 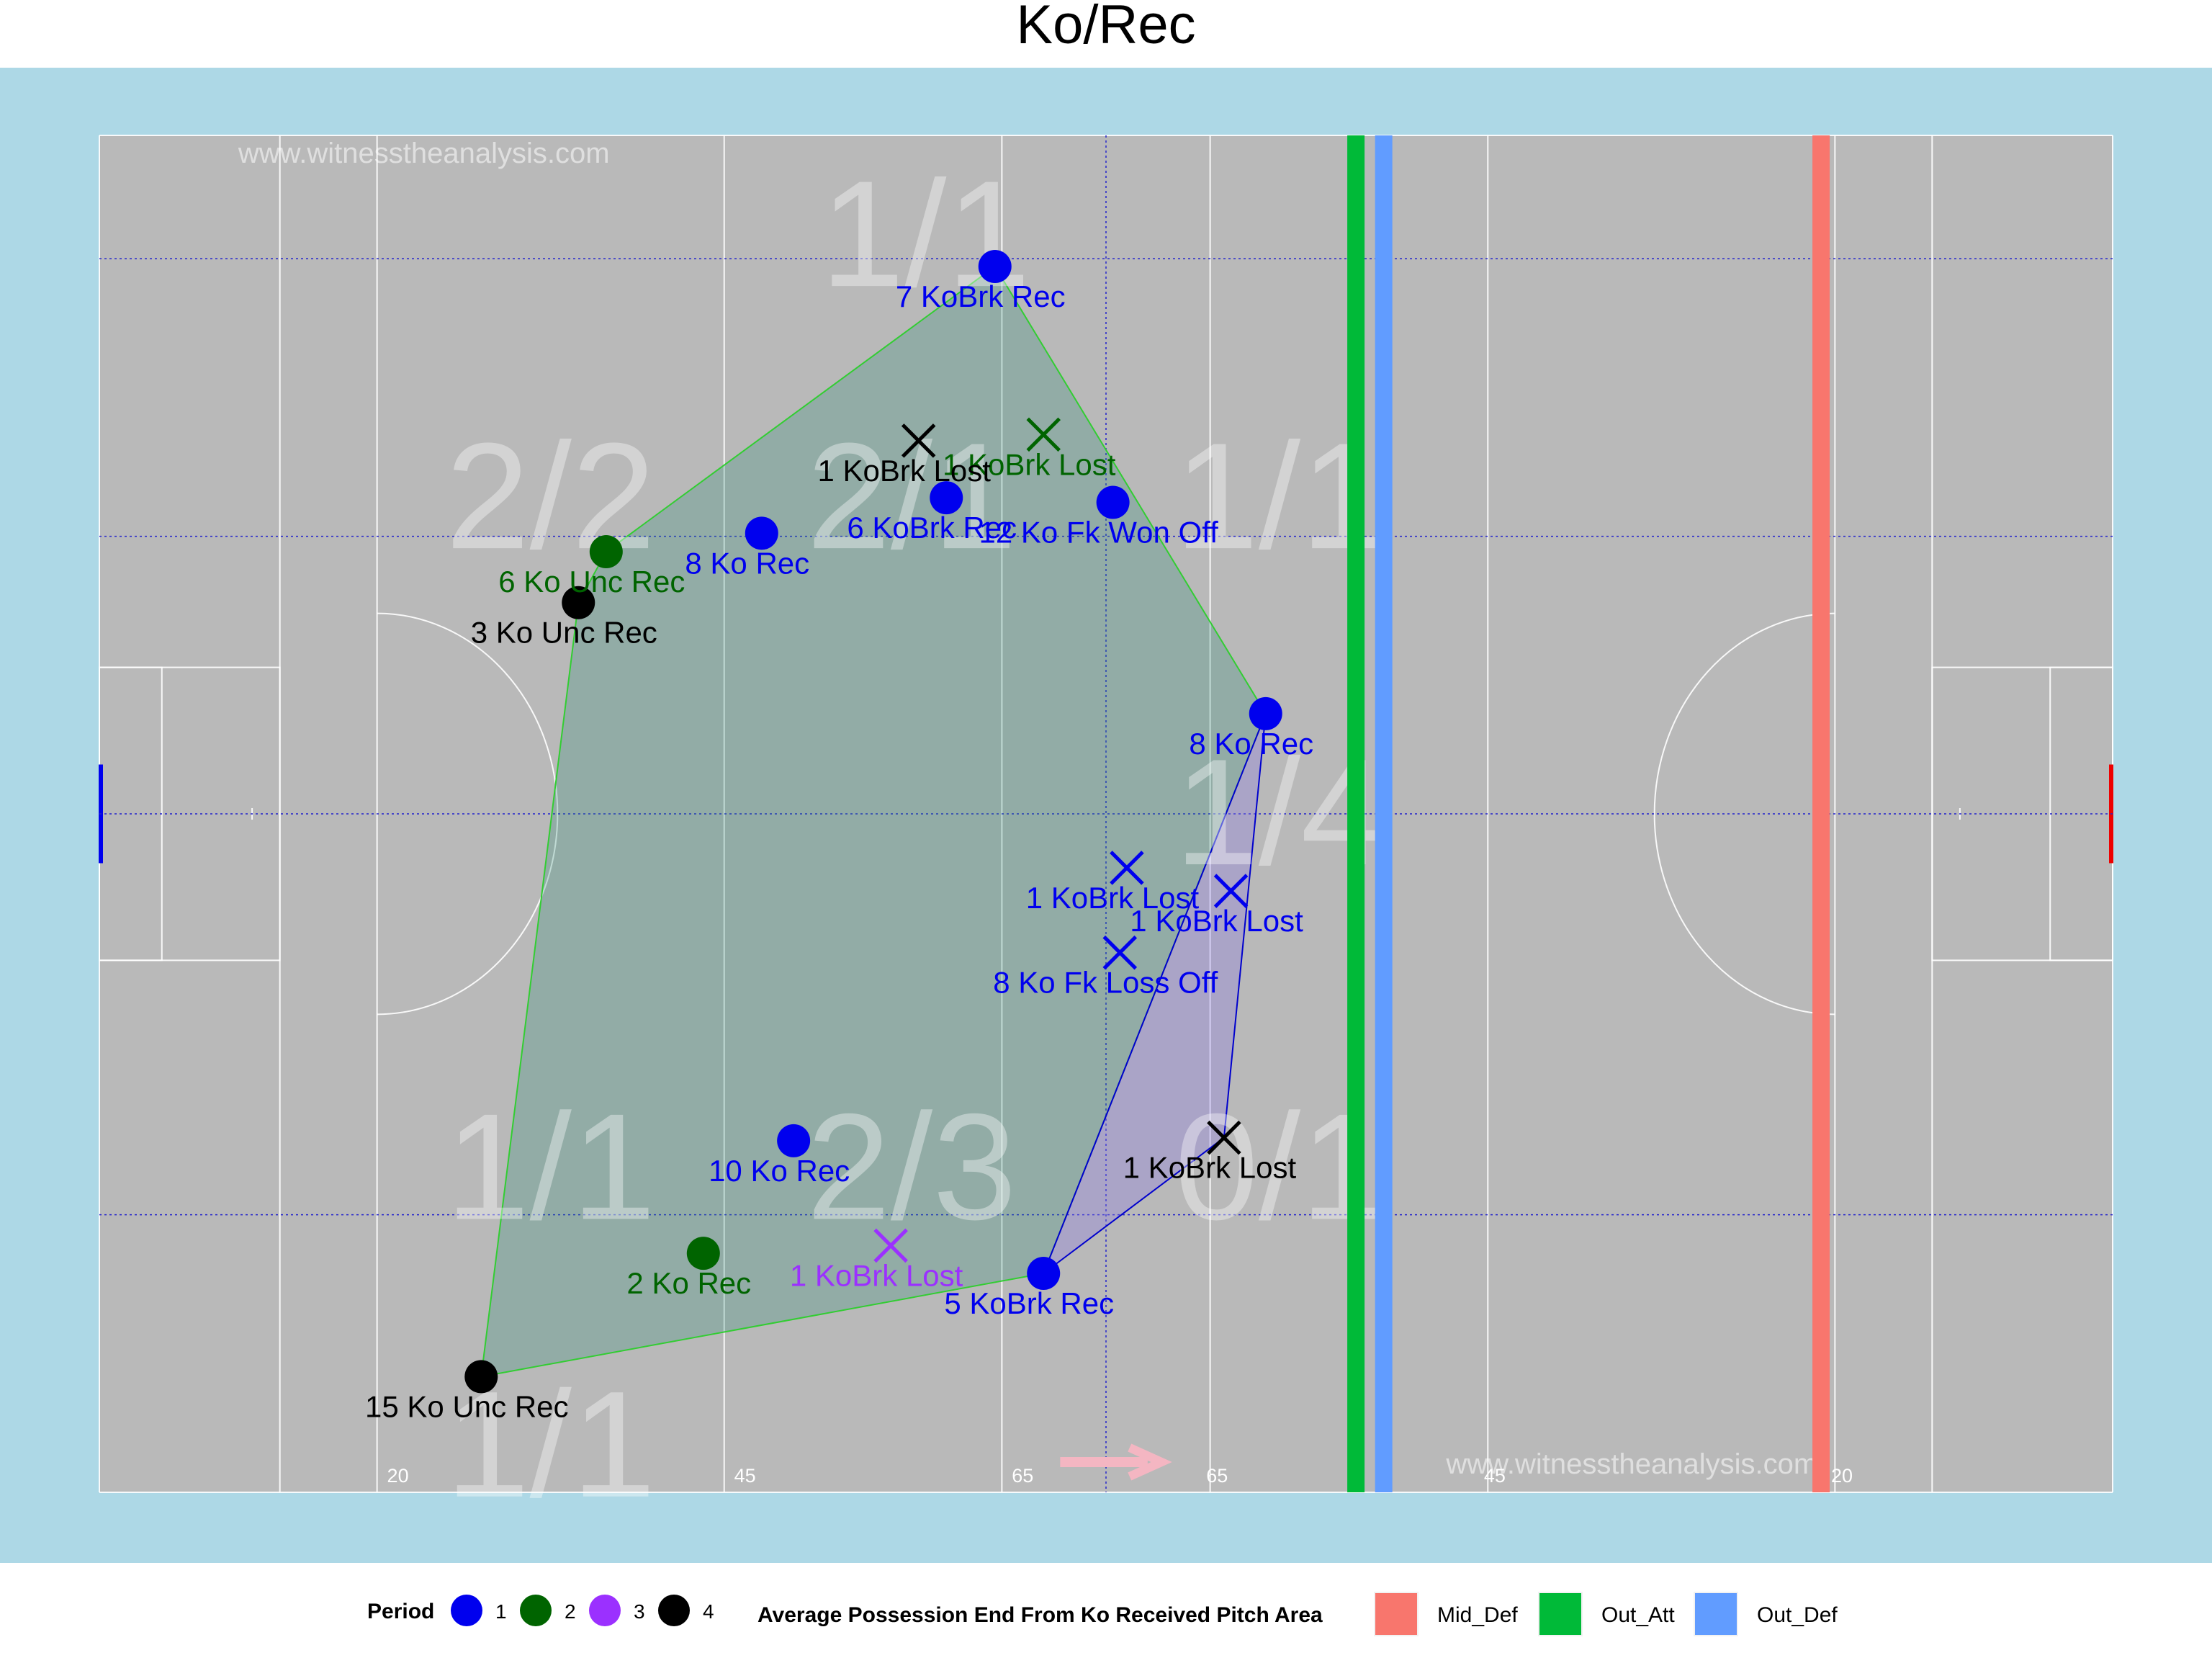 What do you see at coordinates (1638, 1615) in the screenshot?
I see `legend-area-label: Out_Att` at bounding box center [1638, 1615].